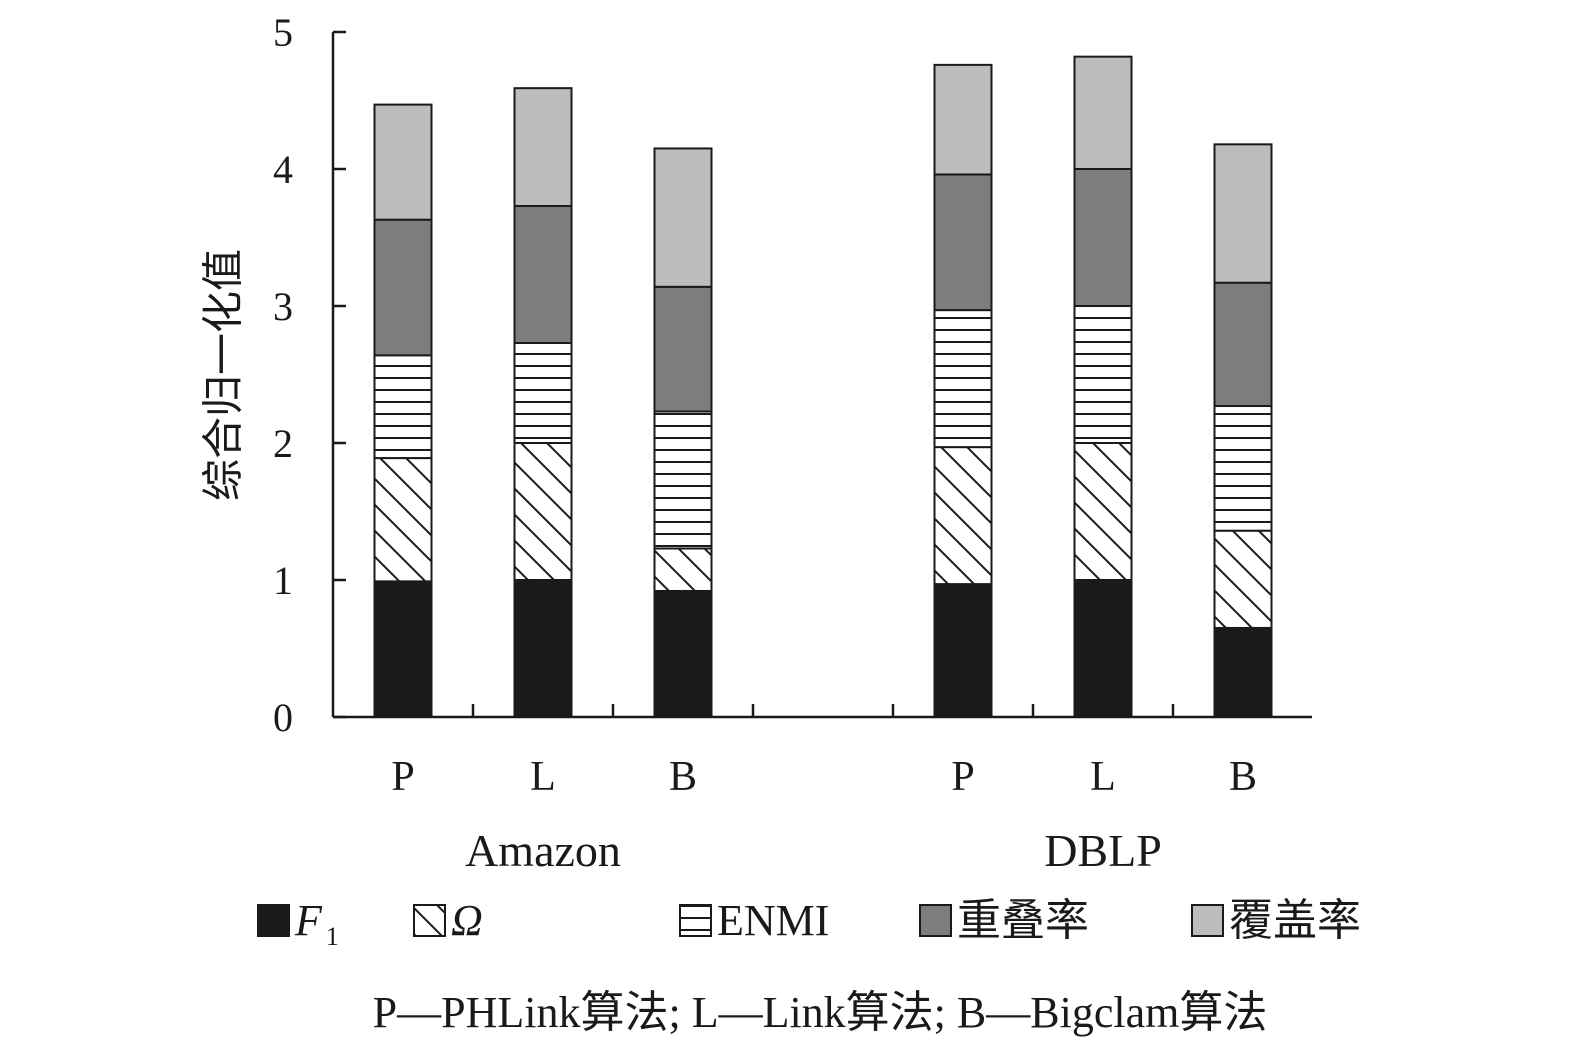 The height and width of the screenshot is (1051, 1575). What do you see at coordinates (963, 650) in the screenshot?
I see `bar-segment-f1-dblp-p` at bounding box center [963, 650].